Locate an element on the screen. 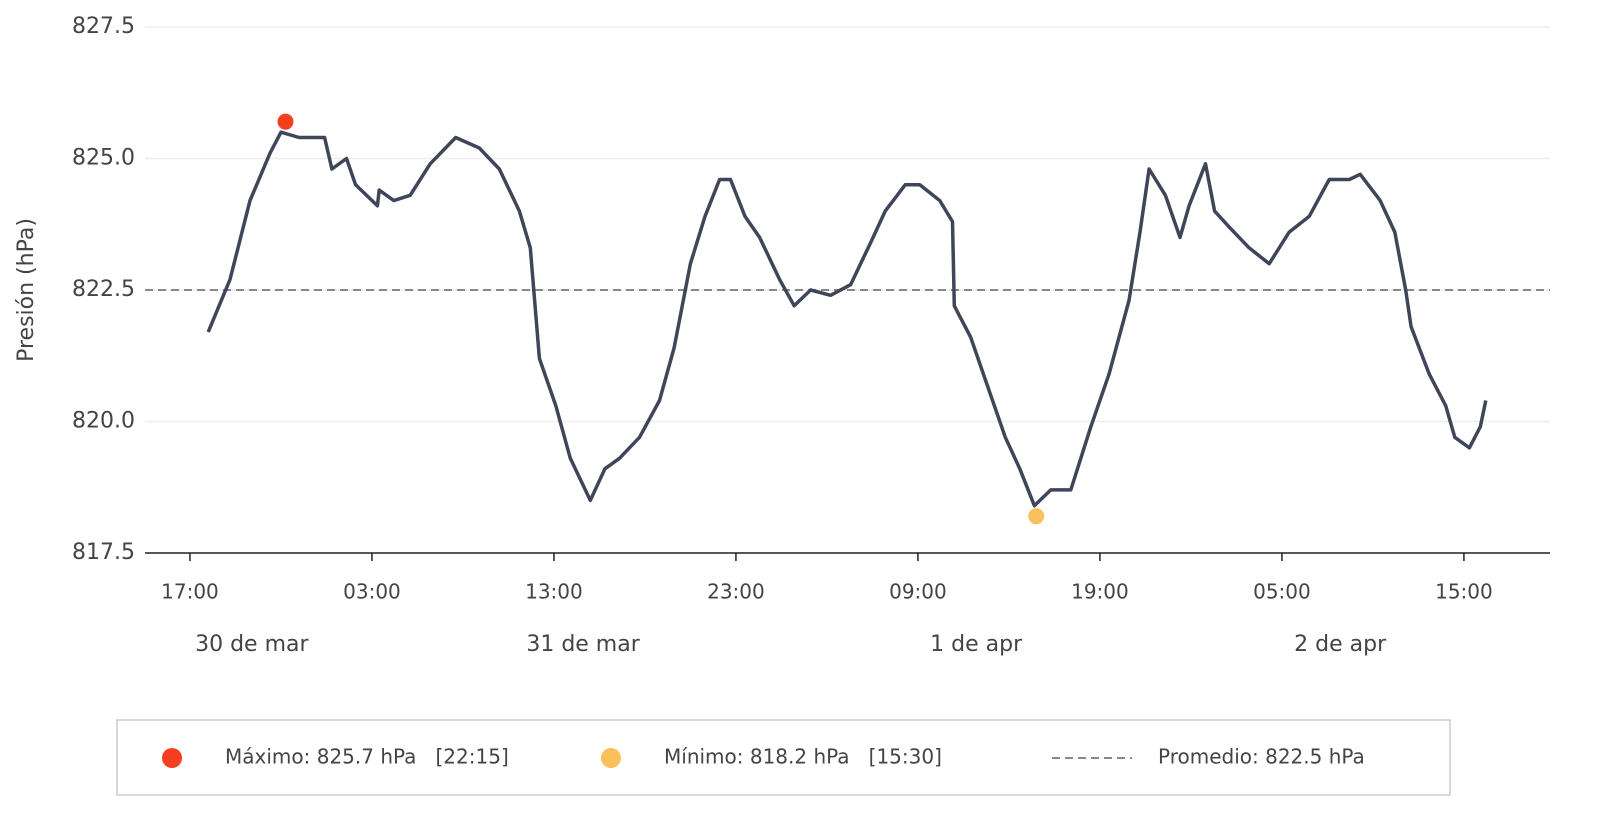 Image resolution: width=1601 pixels, height=829 pixels. max-marker is located at coordinates (285, 121).